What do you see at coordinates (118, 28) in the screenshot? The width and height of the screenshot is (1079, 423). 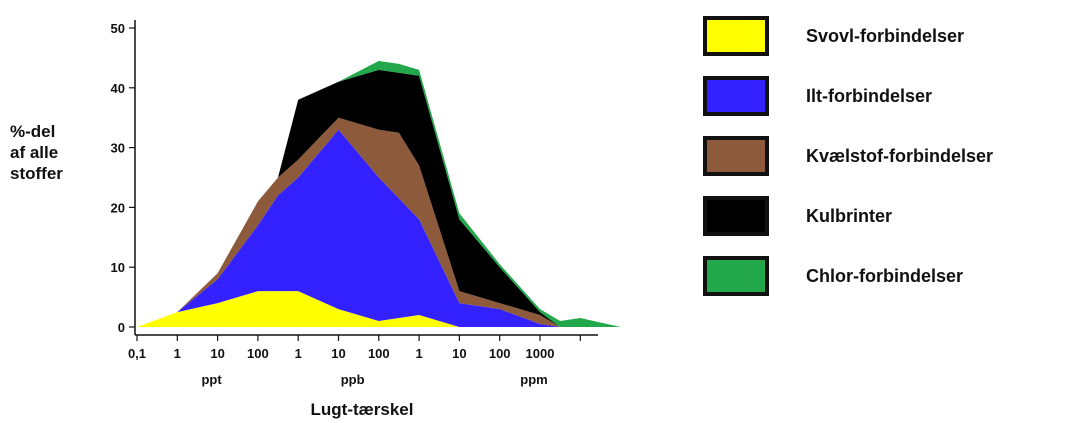 I see `y-tick-label: 50` at bounding box center [118, 28].